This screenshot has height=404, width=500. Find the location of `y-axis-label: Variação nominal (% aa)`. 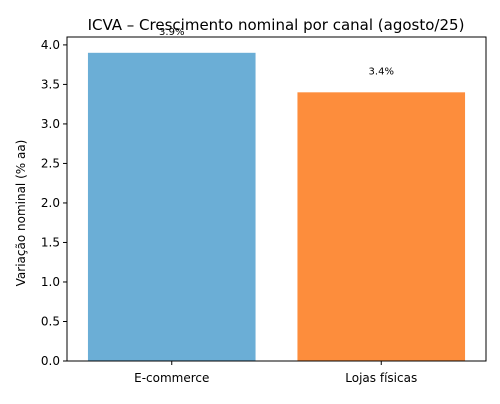

y-axis-label: Variação nominal (% aa) is located at coordinates (21, 213).